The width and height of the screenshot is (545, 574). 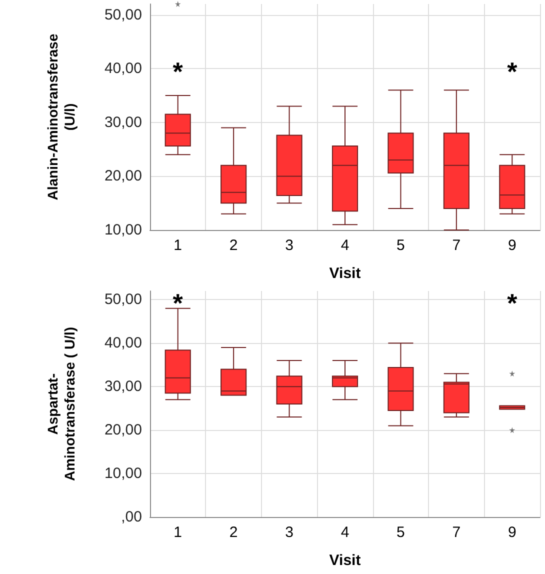 What do you see at coordinates (61, 117) in the screenshot?
I see `y-axis-title: Alanin-Aminotransferase (U/l)` at bounding box center [61, 117].